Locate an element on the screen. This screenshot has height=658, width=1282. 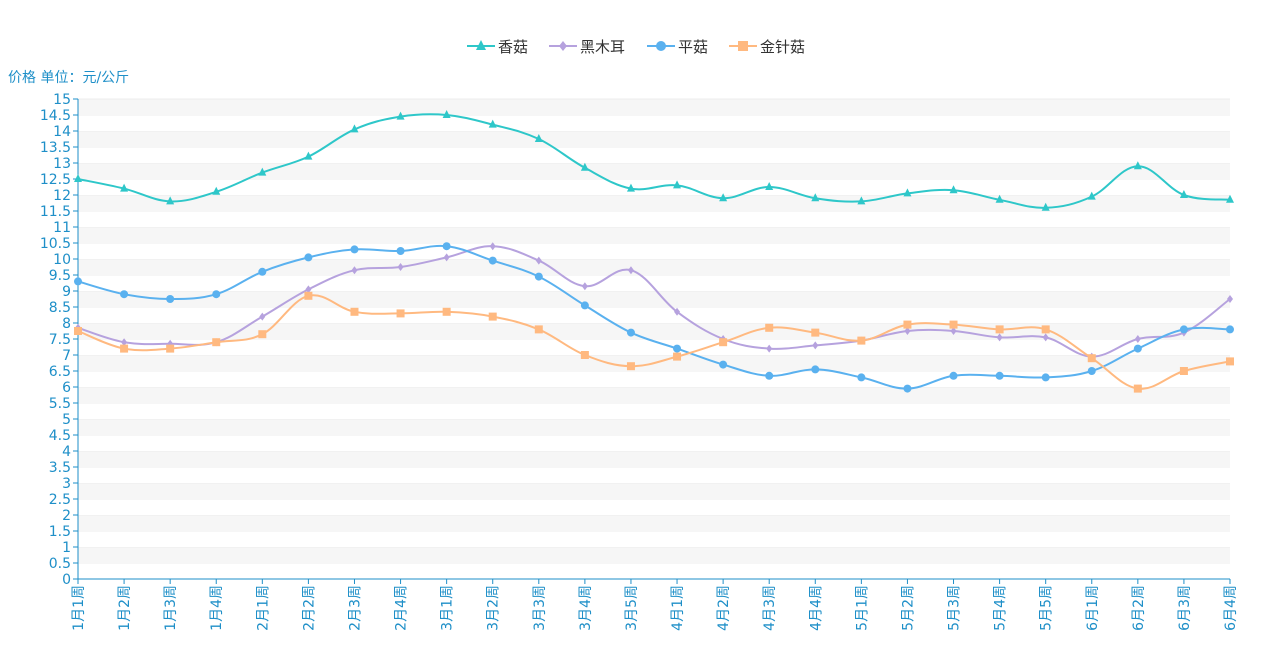
legend: 香菇 黑木耳 平菇 金针菇 is located at coordinates (636, 47).